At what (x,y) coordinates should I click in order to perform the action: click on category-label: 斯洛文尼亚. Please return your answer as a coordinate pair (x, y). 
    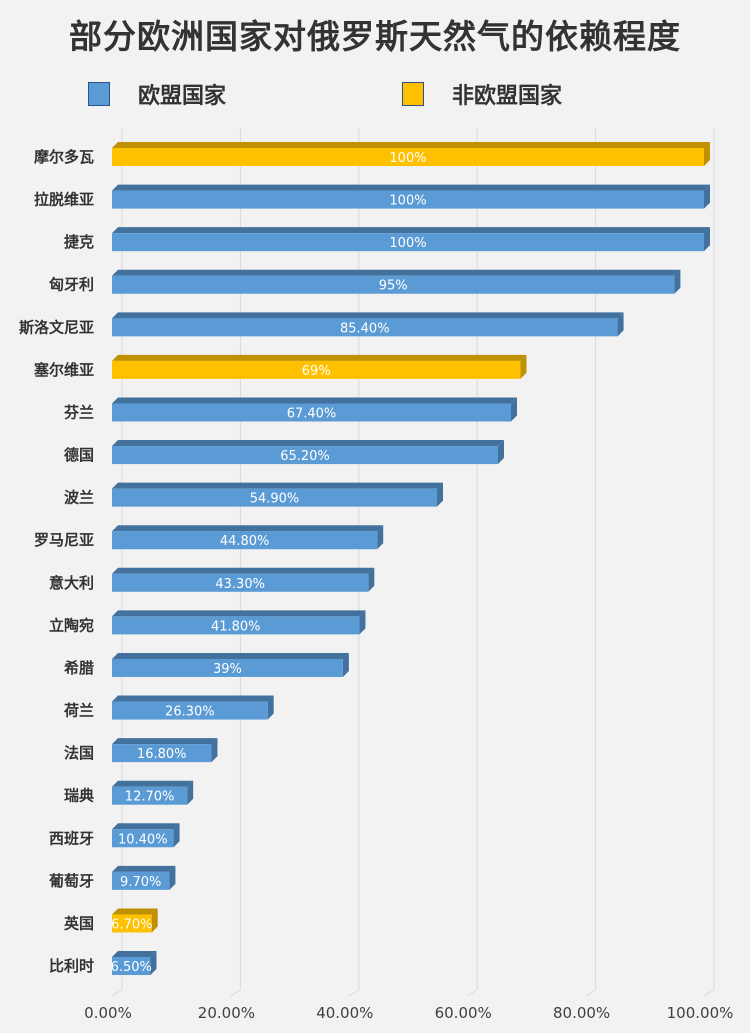
    Looking at the image, I should click on (56, 327).